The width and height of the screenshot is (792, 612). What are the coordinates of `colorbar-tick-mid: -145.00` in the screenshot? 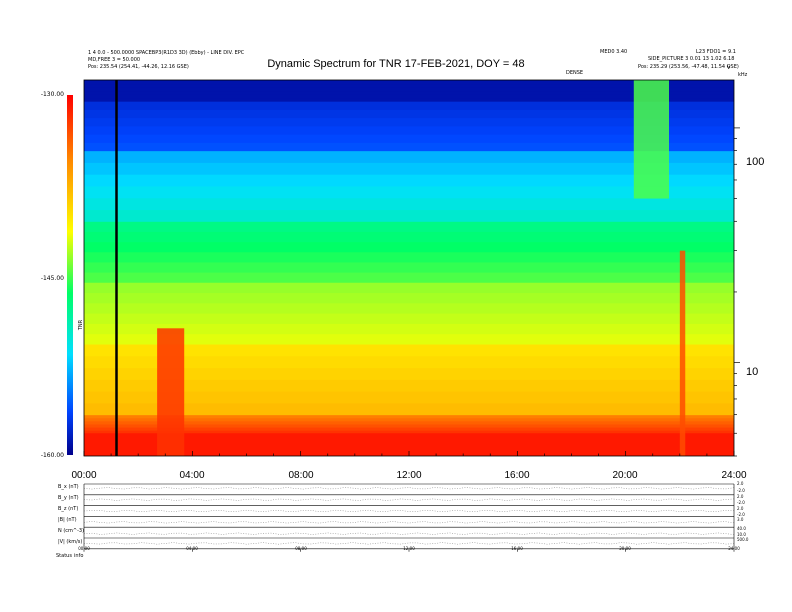 It's located at (52, 278).